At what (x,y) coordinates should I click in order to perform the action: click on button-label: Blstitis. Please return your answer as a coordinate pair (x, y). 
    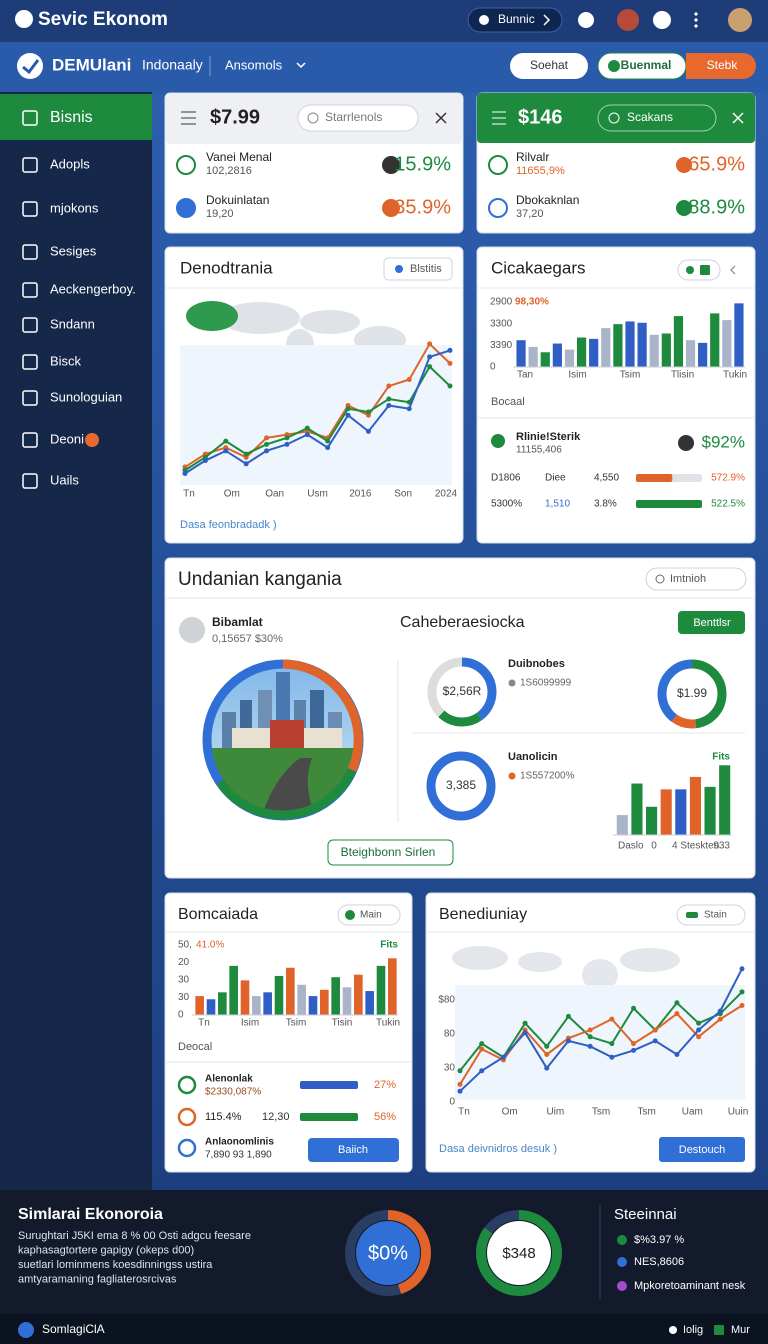
    Looking at the image, I should click on (426, 269).